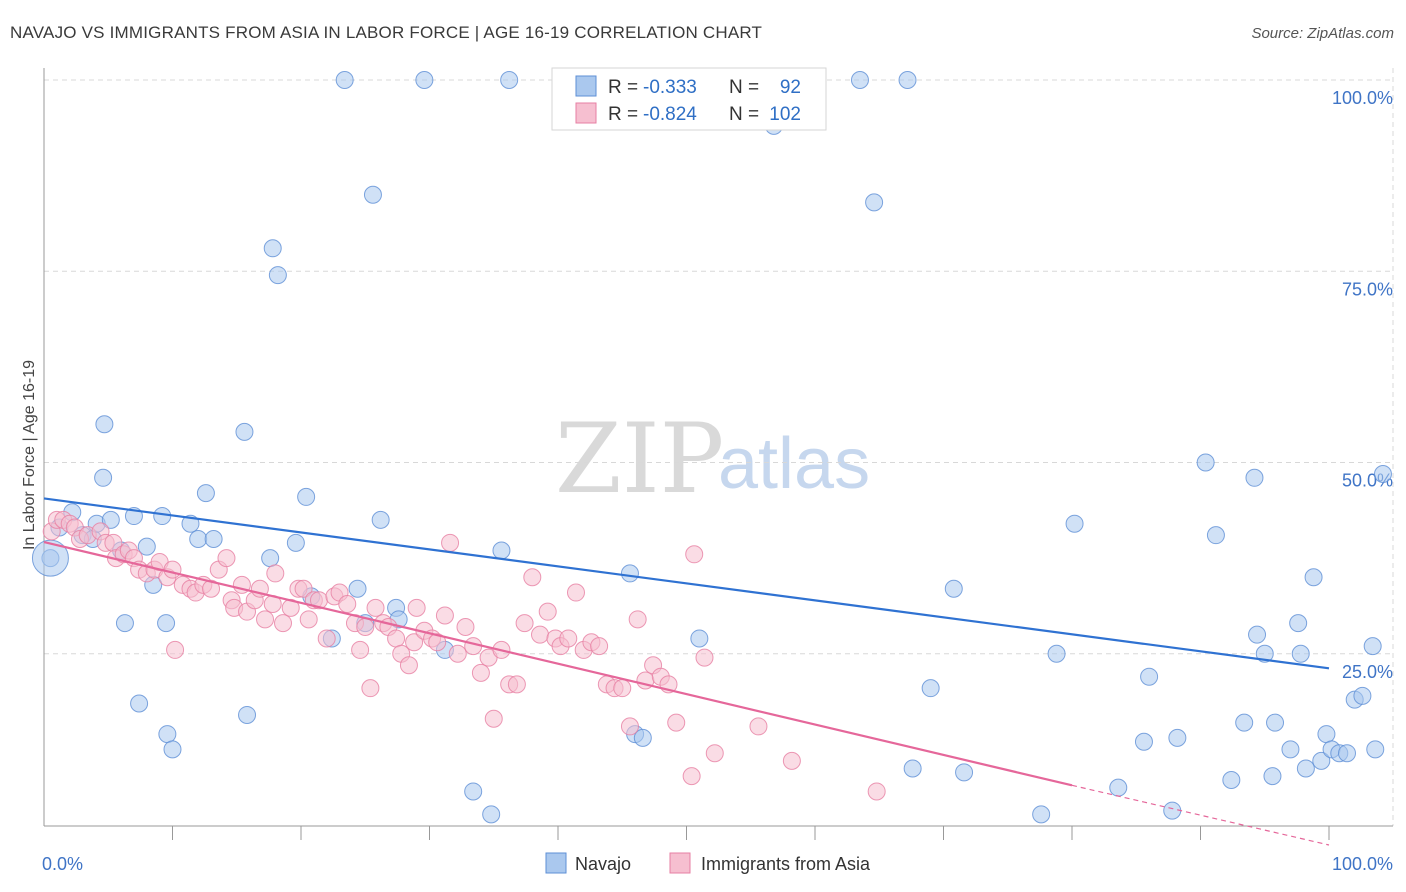 Image resolution: width=1406 pixels, height=892 pixels. Describe the element at coordinates (1367, 289) in the screenshot. I see `y-tick-label: 75.0%` at that location.